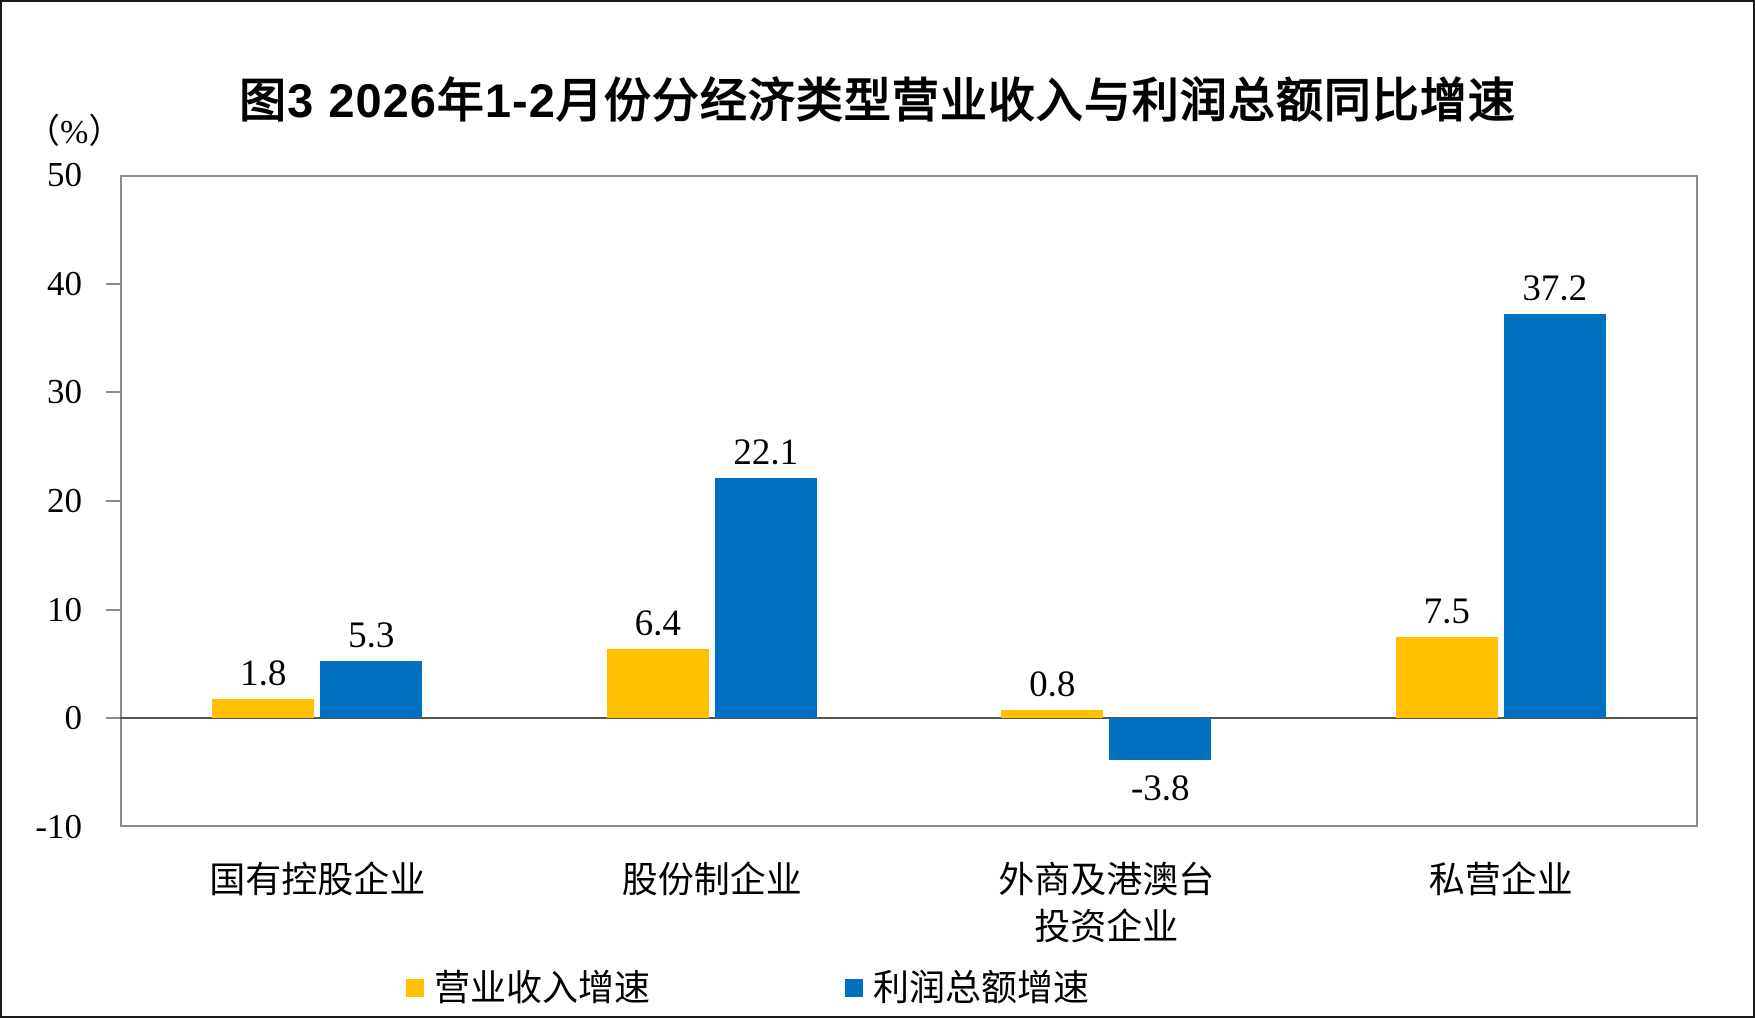 Image resolution: width=1755 pixels, height=1018 pixels. What do you see at coordinates (64, 392) in the screenshot?
I see `y-axis-tick-label: 30` at bounding box center [64, 392].